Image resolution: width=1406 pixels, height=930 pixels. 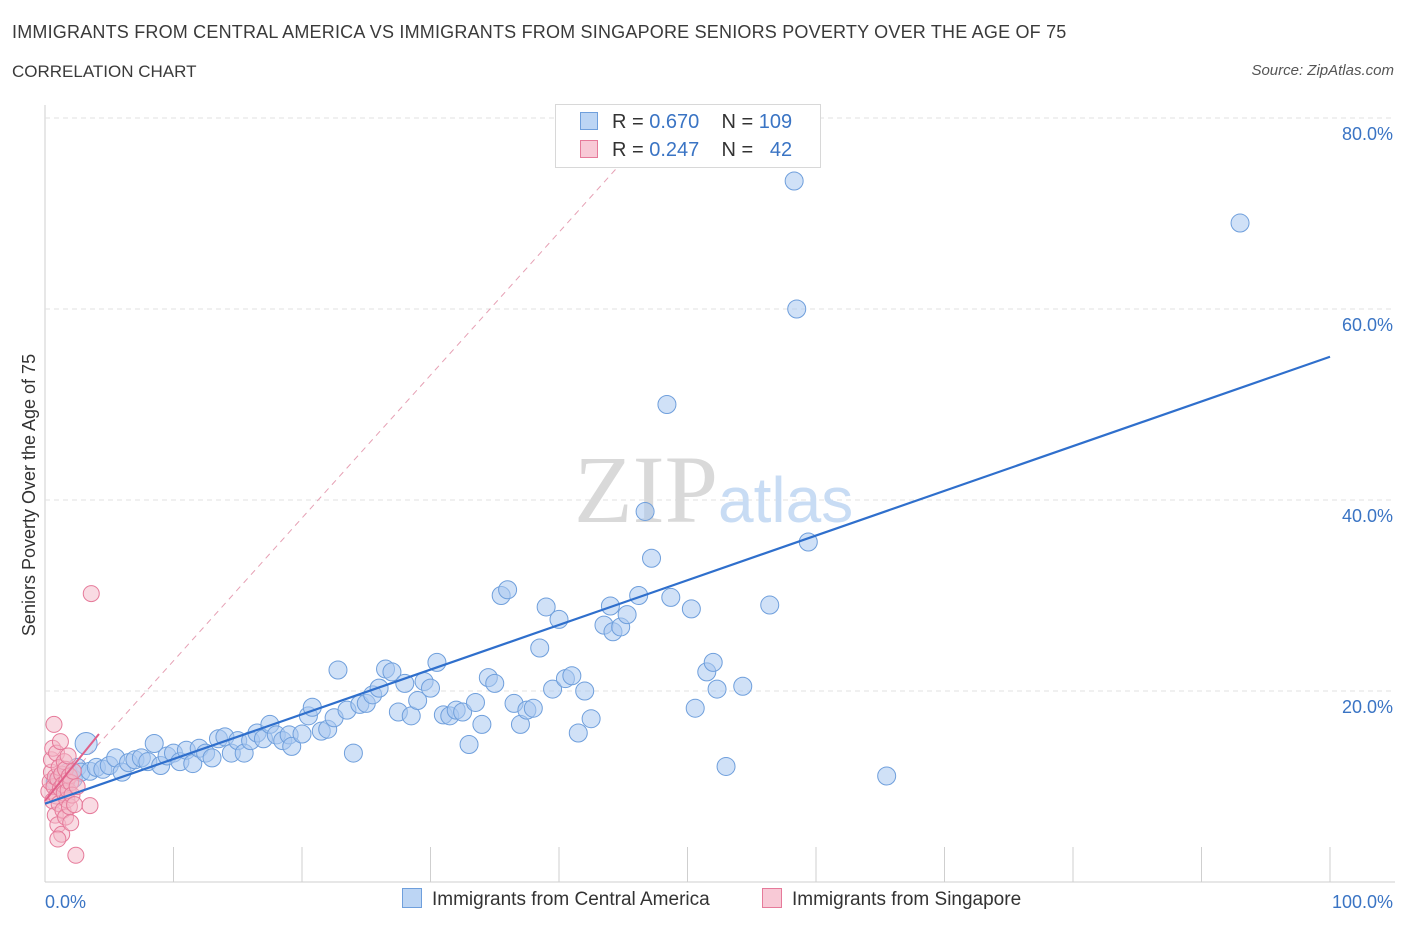 I want to click on watermark-zip: ZIP, so click(x=646, y=489).